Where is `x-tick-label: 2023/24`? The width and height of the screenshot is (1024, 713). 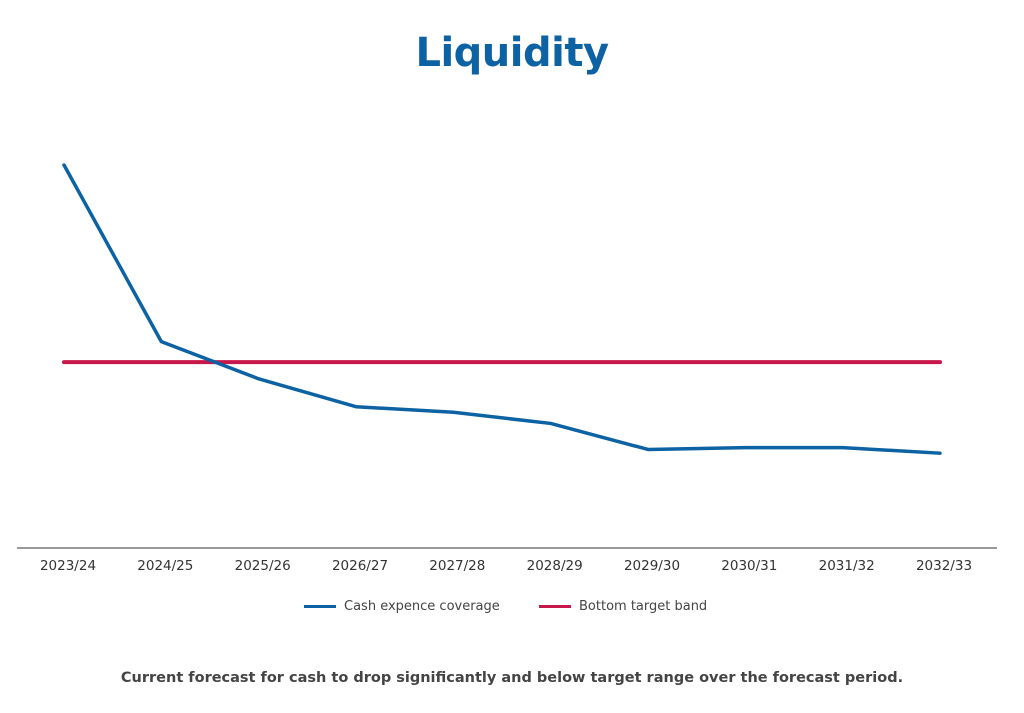
x-tick-label: 2023/24 is located at coordinates (68, 566).